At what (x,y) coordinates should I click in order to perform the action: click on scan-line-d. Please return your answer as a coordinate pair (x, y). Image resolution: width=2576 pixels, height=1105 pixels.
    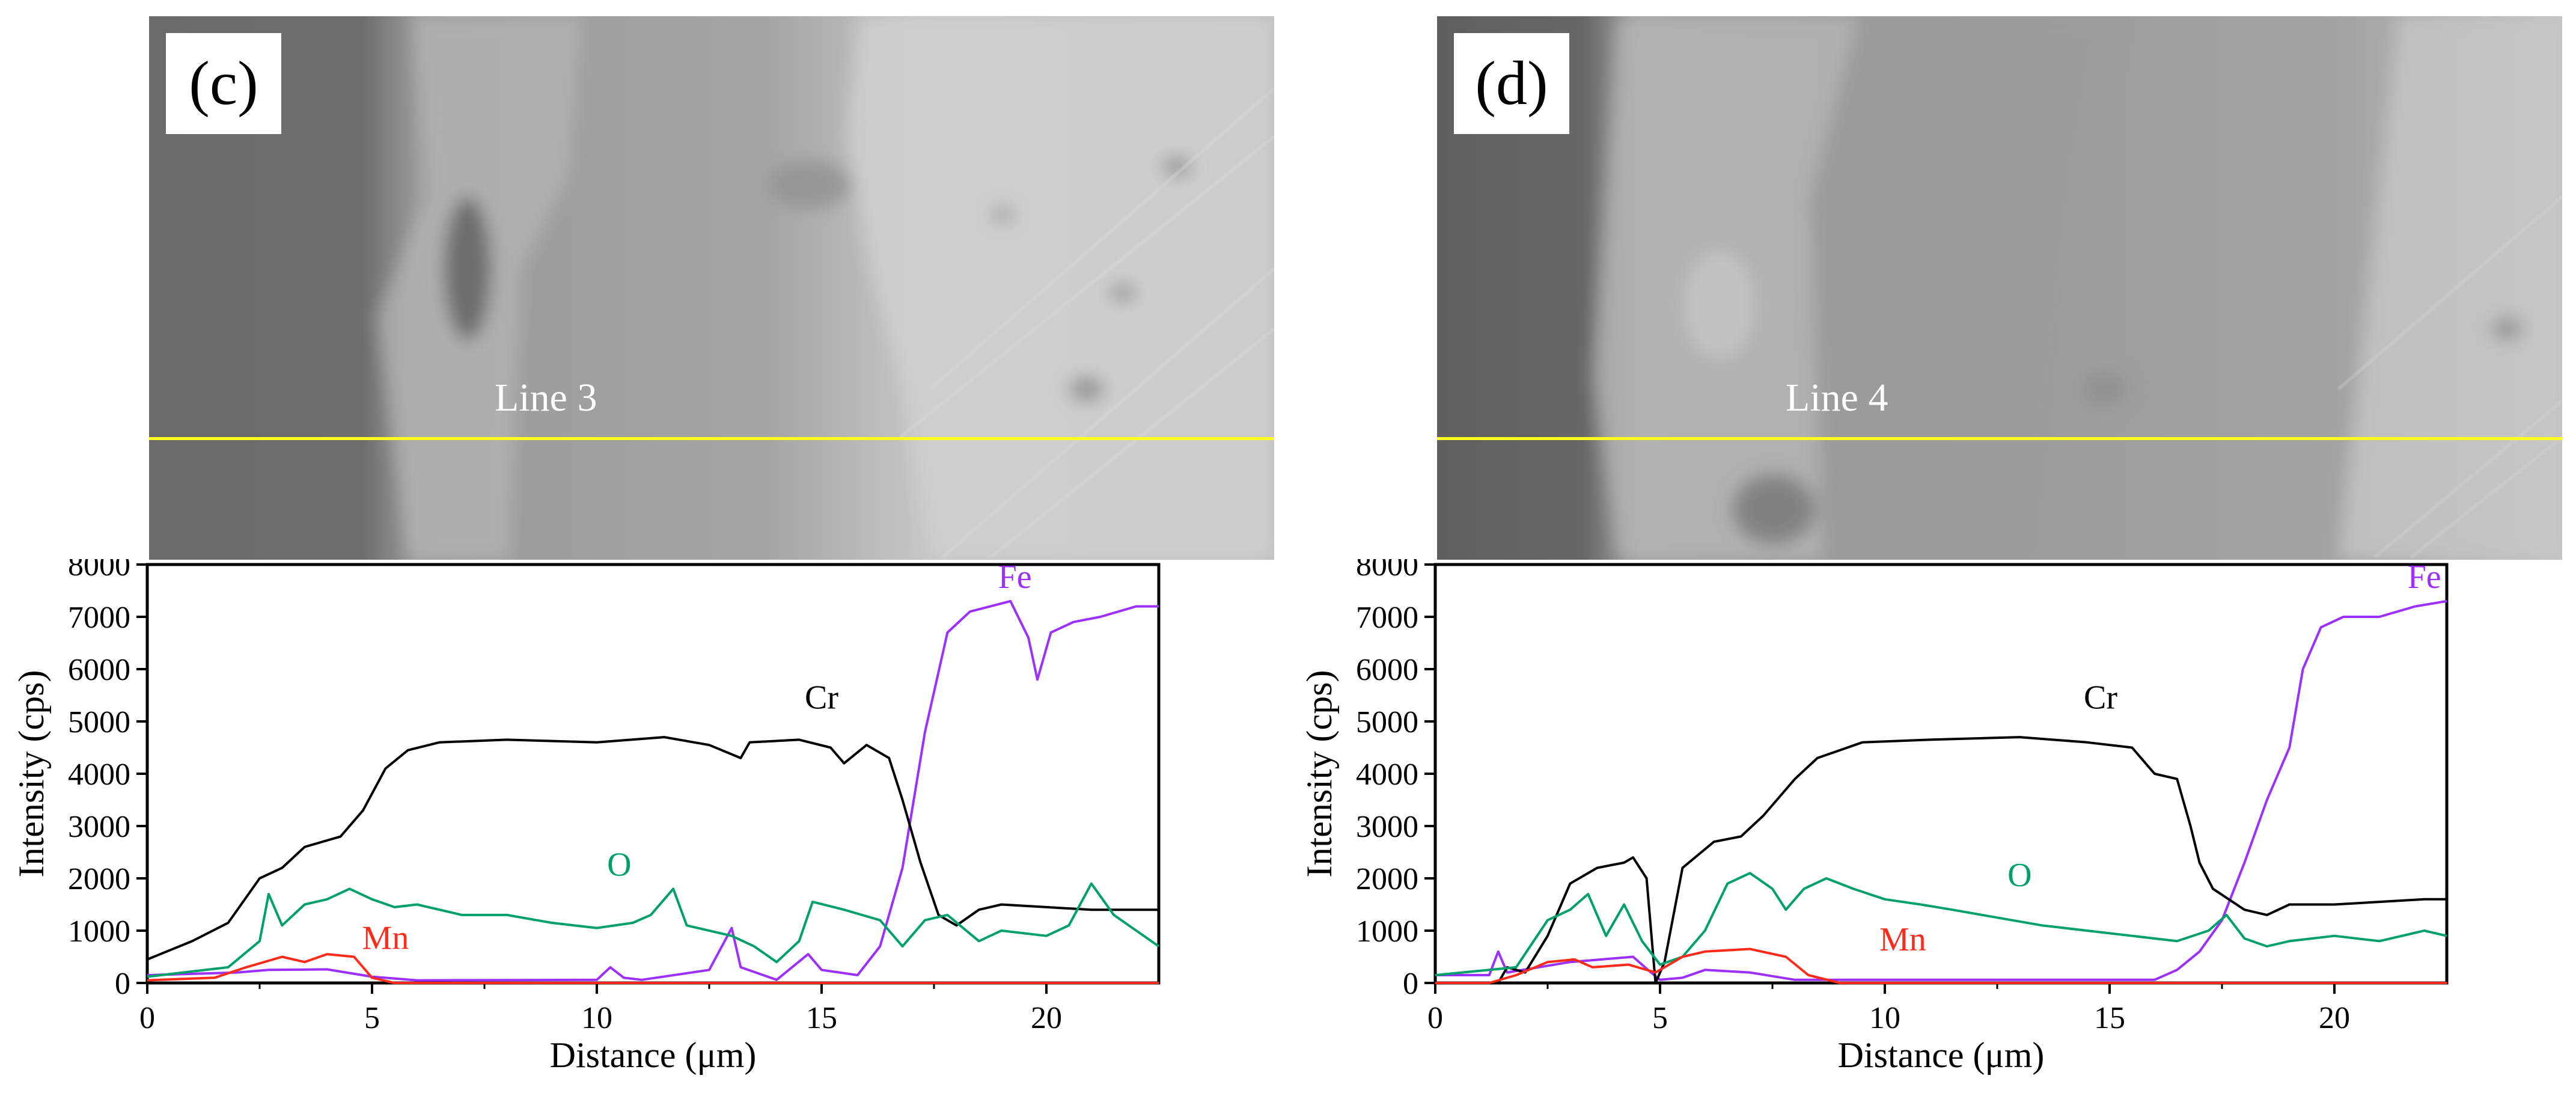
    Looking at the image, I should click on (1999, 438).